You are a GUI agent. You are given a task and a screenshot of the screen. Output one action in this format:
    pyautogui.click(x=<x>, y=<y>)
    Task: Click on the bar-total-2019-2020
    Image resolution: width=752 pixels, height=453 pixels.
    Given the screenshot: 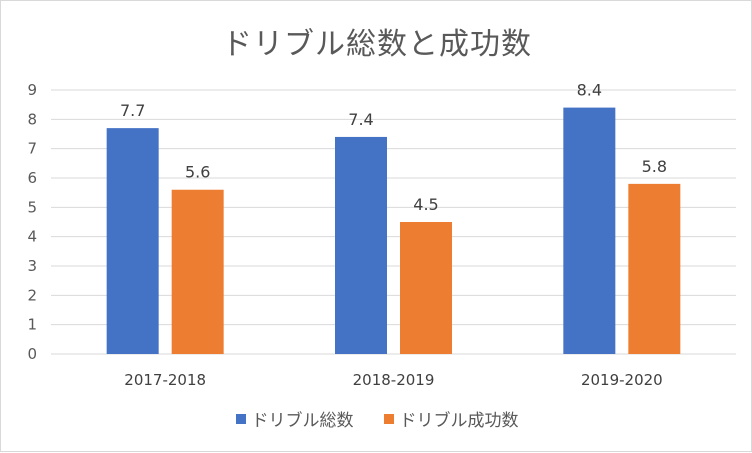 What is the action you would take?
    pyautogui.click(x=589, y=230)
    